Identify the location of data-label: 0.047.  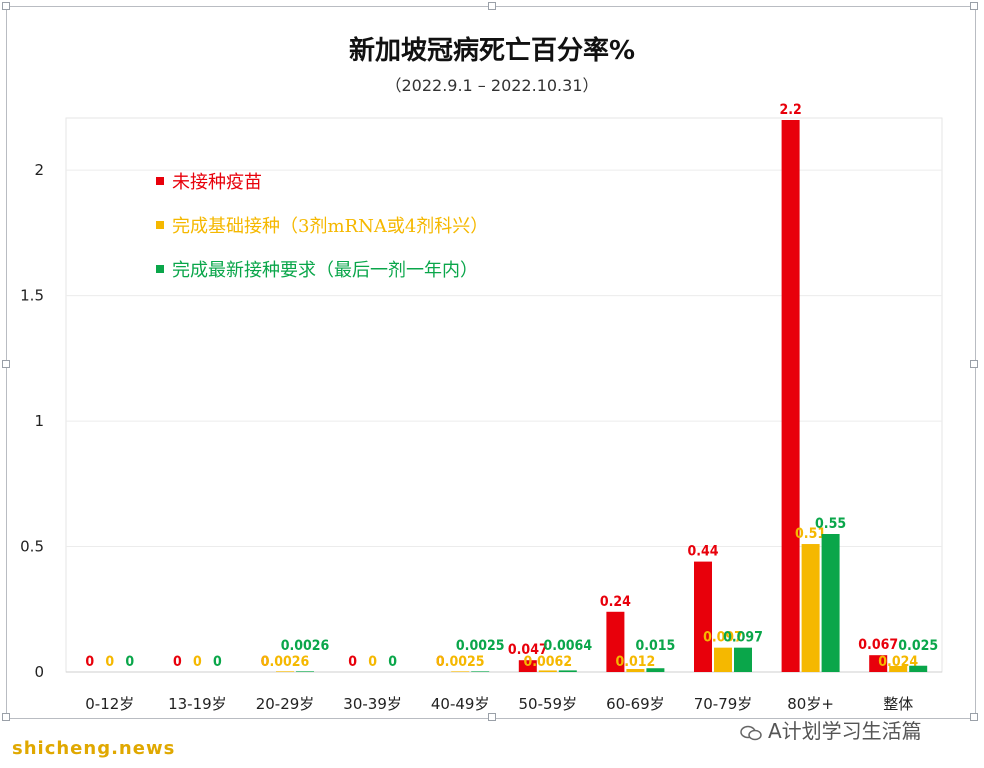
(528, 650).